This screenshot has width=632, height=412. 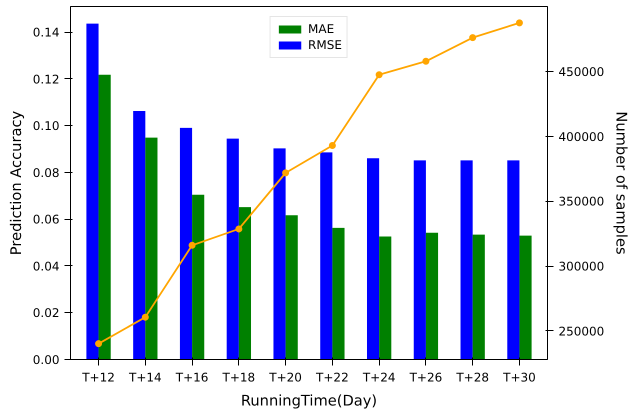 I want to click on legend-label: MAE, so click(x=321, y=29).